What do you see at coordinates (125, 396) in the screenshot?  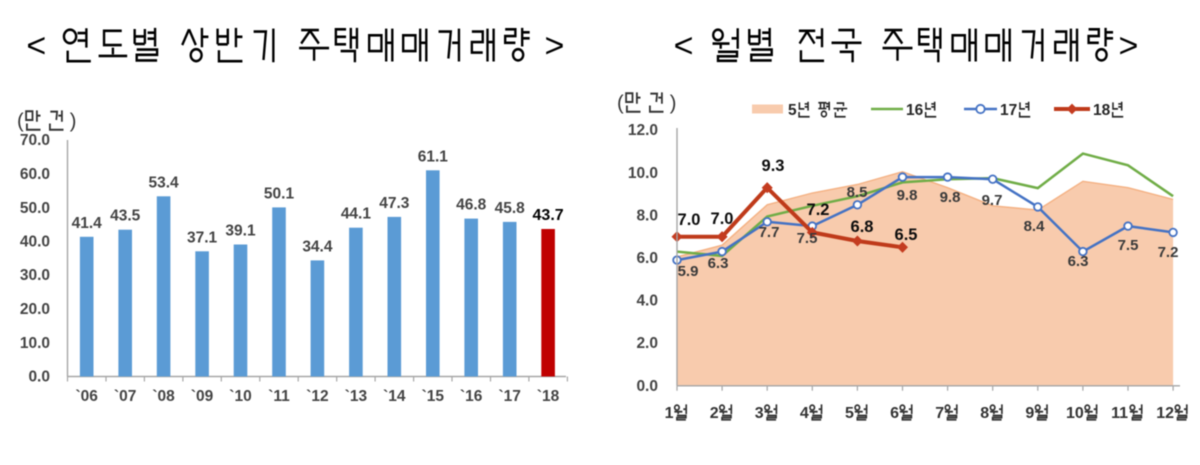 I see `svg-text: `07` at bounding box center [125, 396].